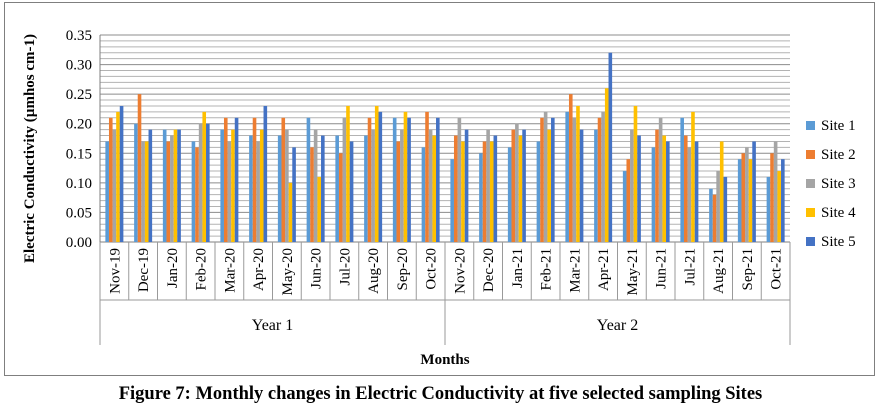  What do you see at coordinates (79, 125) in the screenshot?
I see `y-tick-label: 0.20` at bounding box center [79, 125].